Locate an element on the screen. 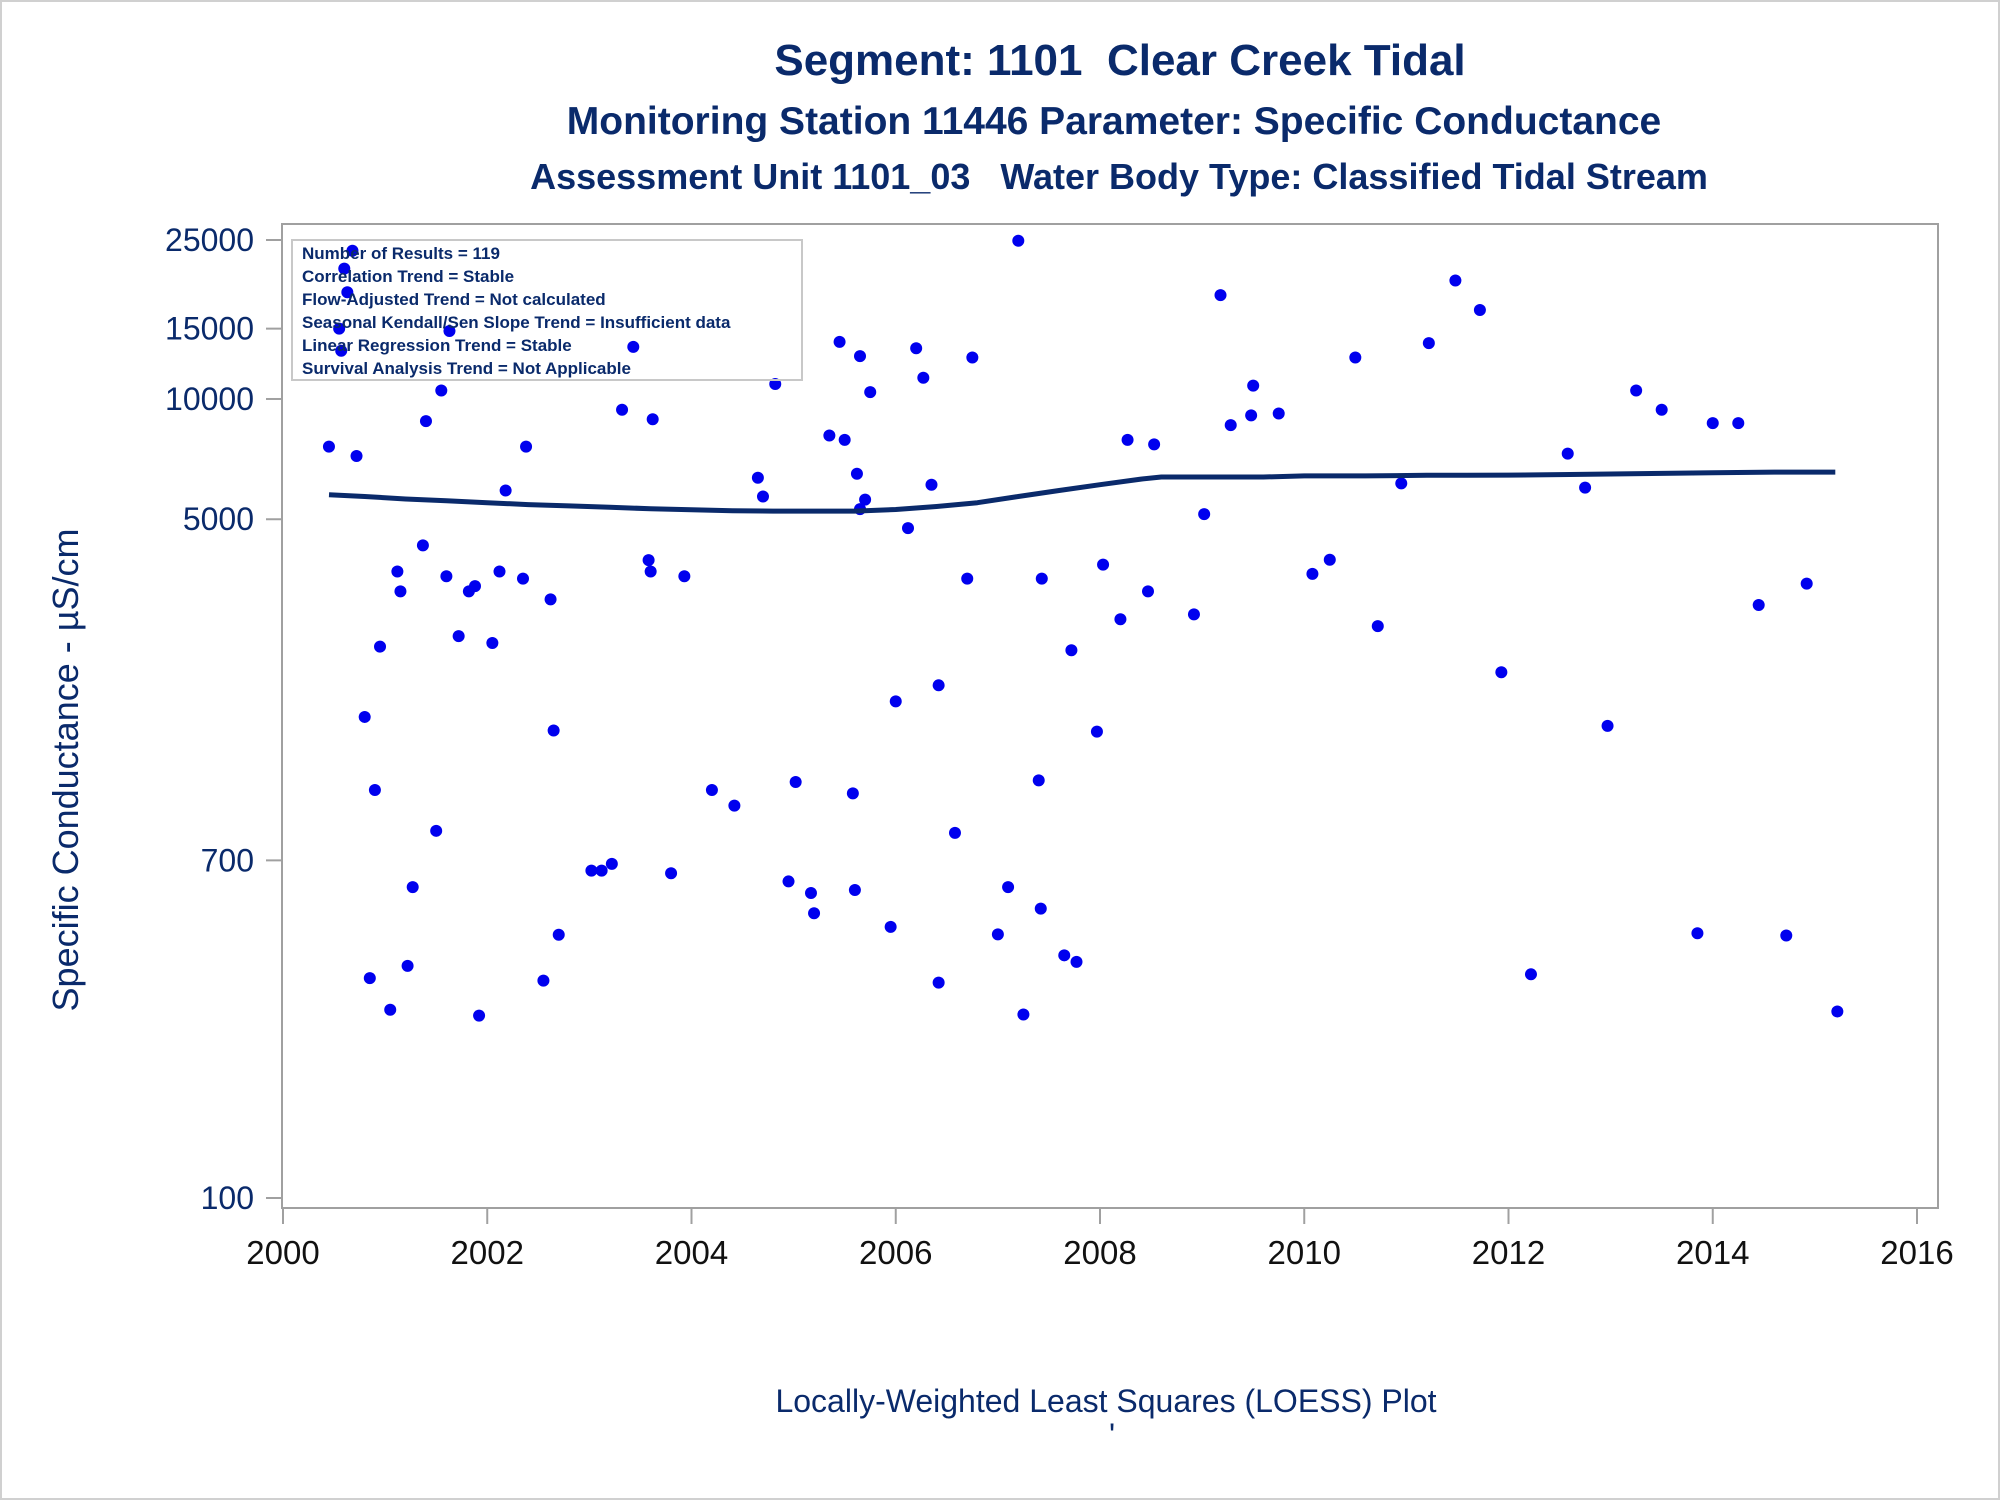 The image size is (2000, 1500). y-axis: 100 700 5000 10000 15000 25000 is located at coordinates (223, 719).